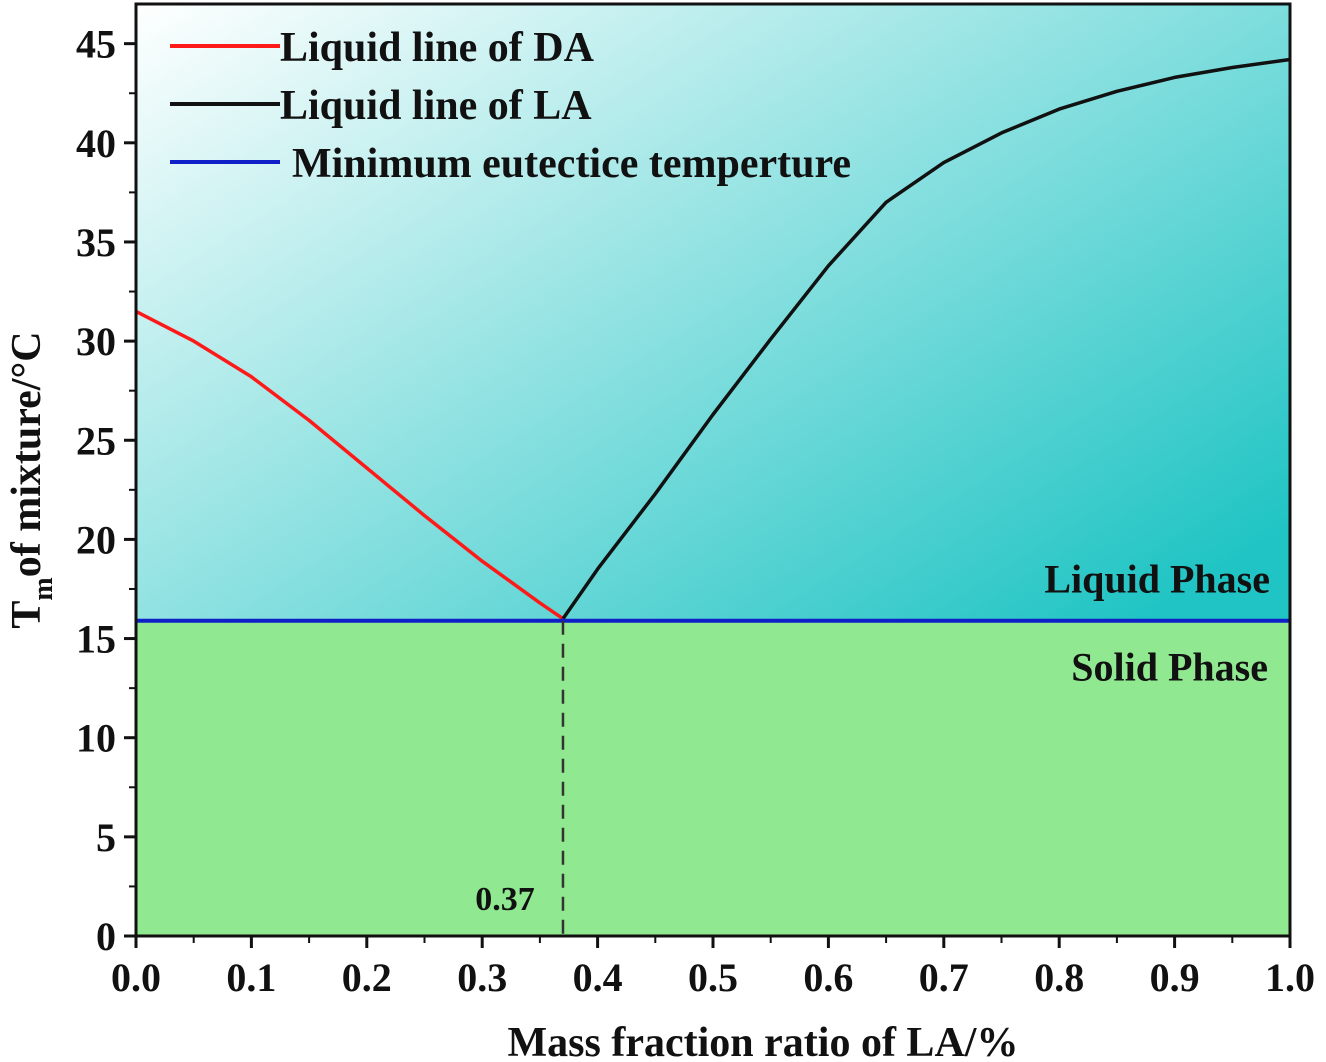  Describe the element at coordinates (27, 454) in the screenshot. I see `y-axis-title-rest: of mixture/°C` at that location.